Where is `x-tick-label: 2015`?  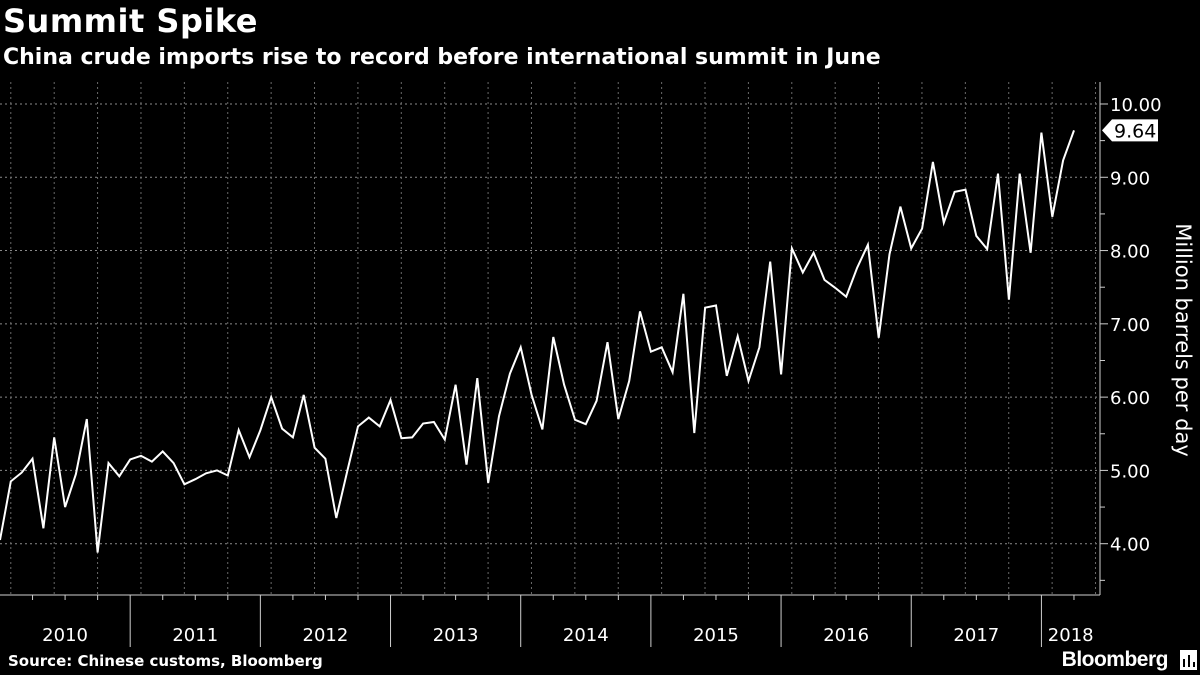
x-tick-label: 2015 is located at coordinates (716, 635).